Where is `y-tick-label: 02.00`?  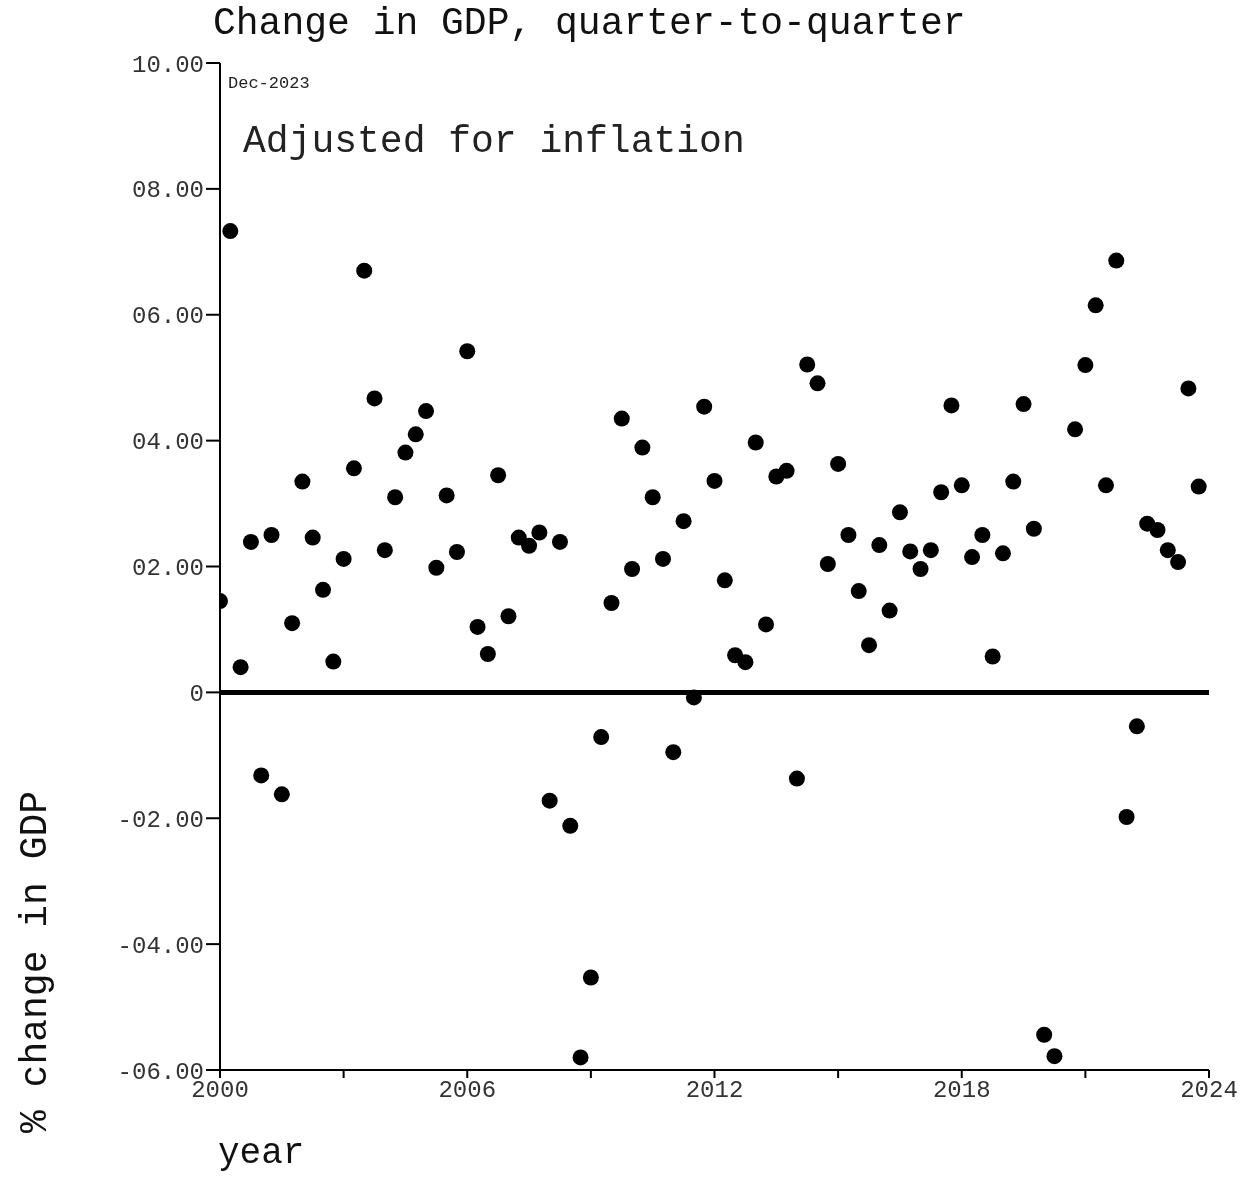
y-tick-label: 02.00 is located at coordinates (167, 569).